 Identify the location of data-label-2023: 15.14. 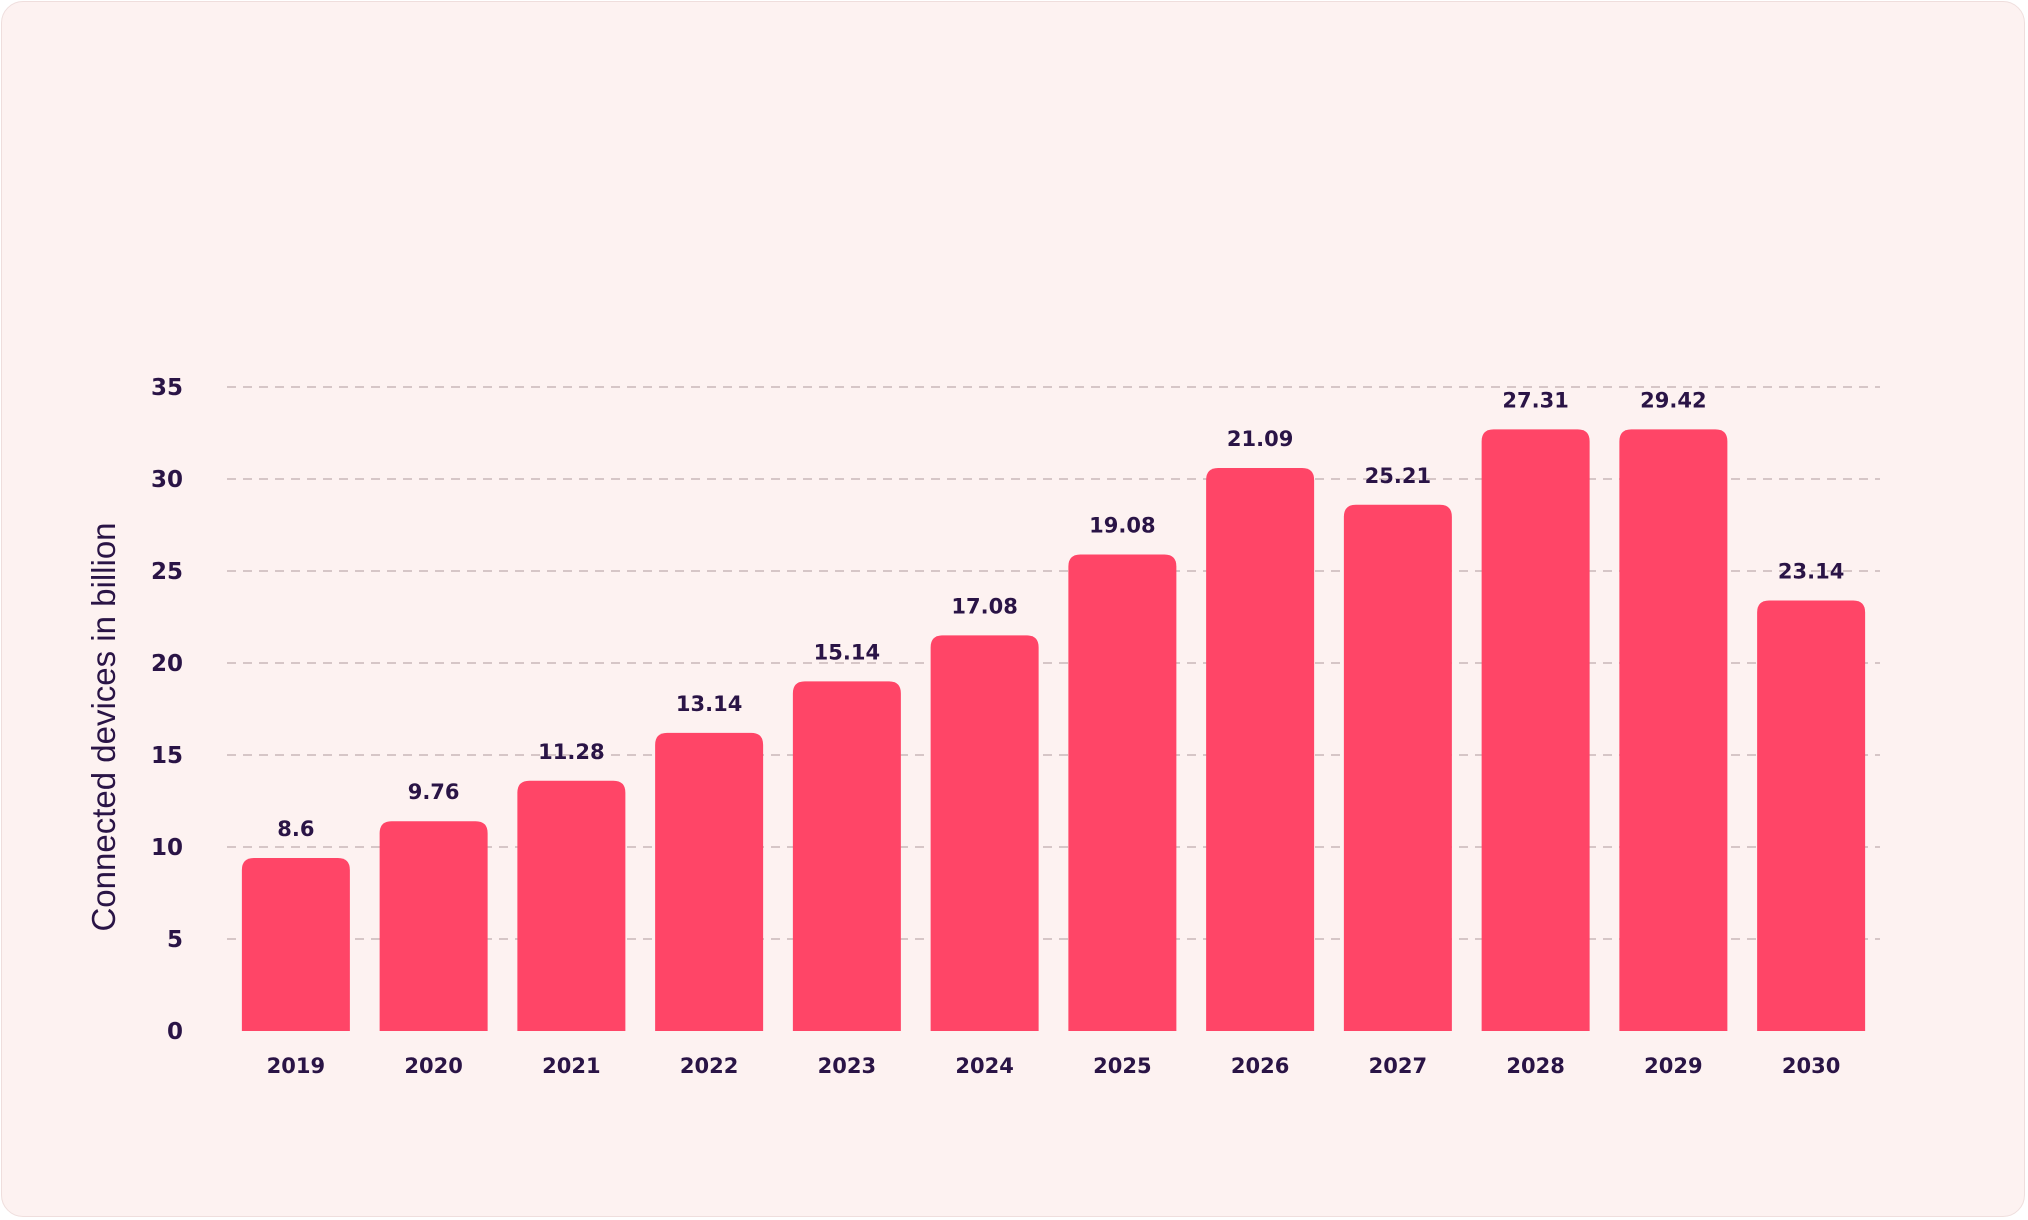
(847, 652).